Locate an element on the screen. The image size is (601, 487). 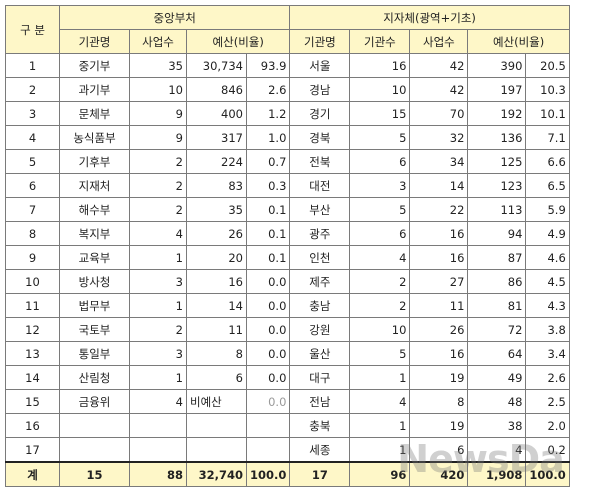
cell-c-cnt: 4 is located at coordinates (158, 401).